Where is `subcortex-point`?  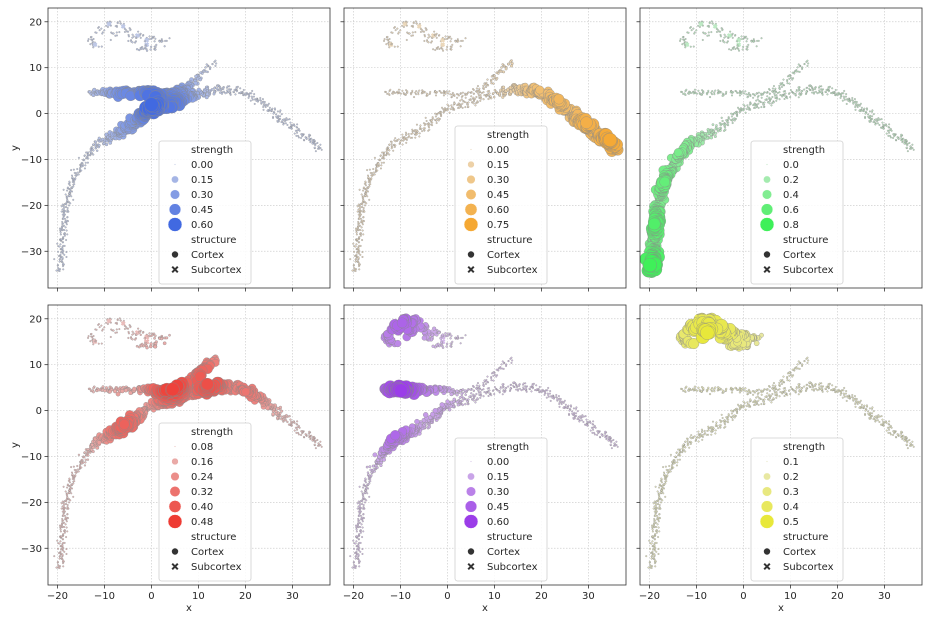
subcortex-point is located at coordinates (419, 26).